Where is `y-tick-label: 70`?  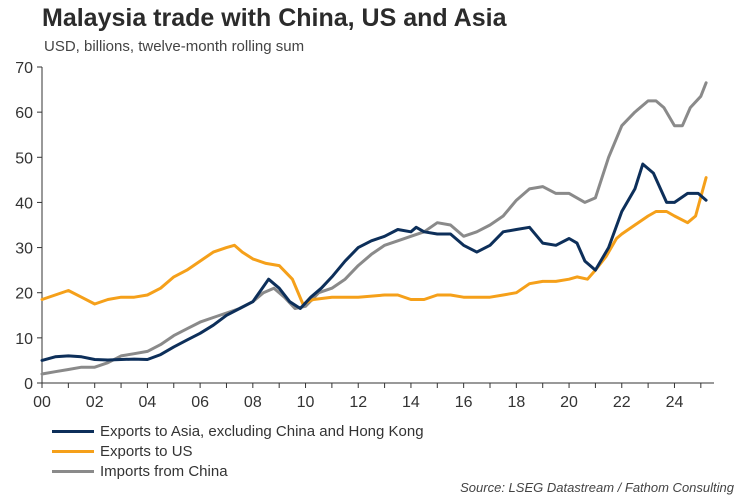
y-tick-label: 70 is located at coordinates (24, 68).